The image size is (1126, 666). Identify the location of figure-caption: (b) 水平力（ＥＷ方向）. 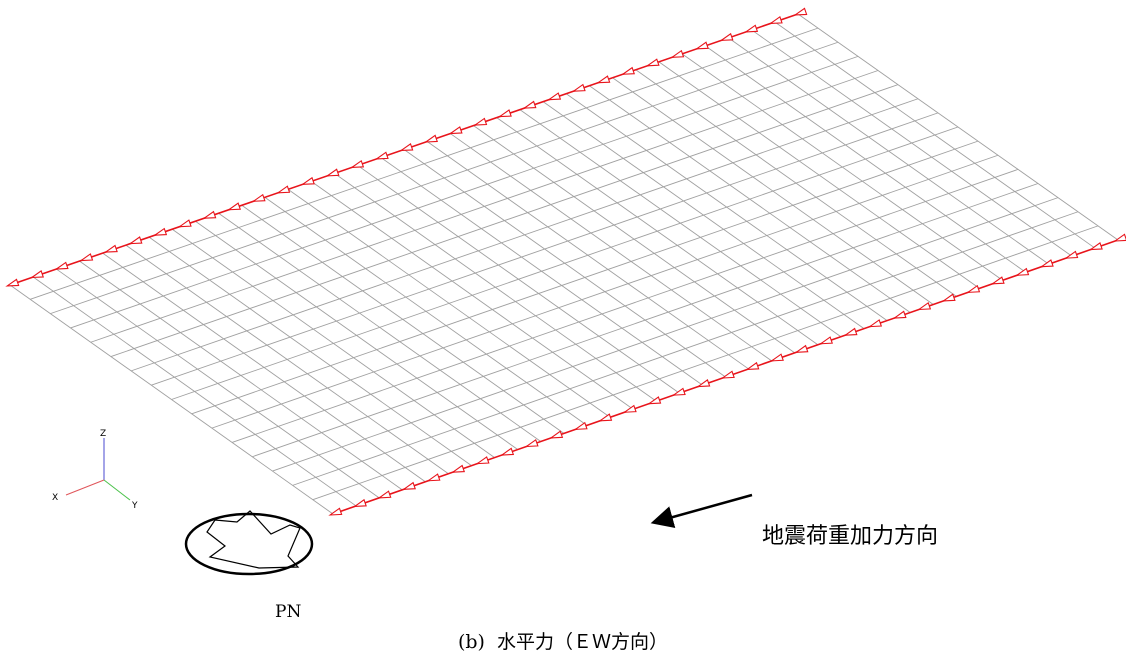
(563, 642).